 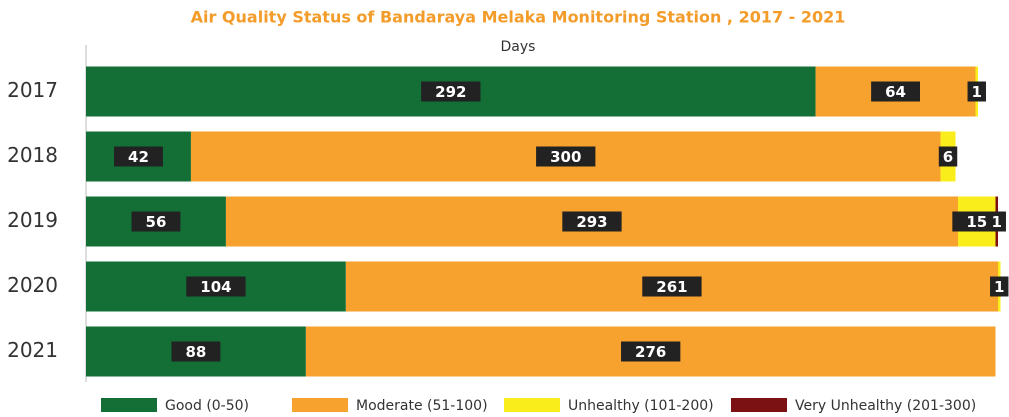 I want to click on legend-label: Unhealthy (101-200), so click(x=641, y=406).